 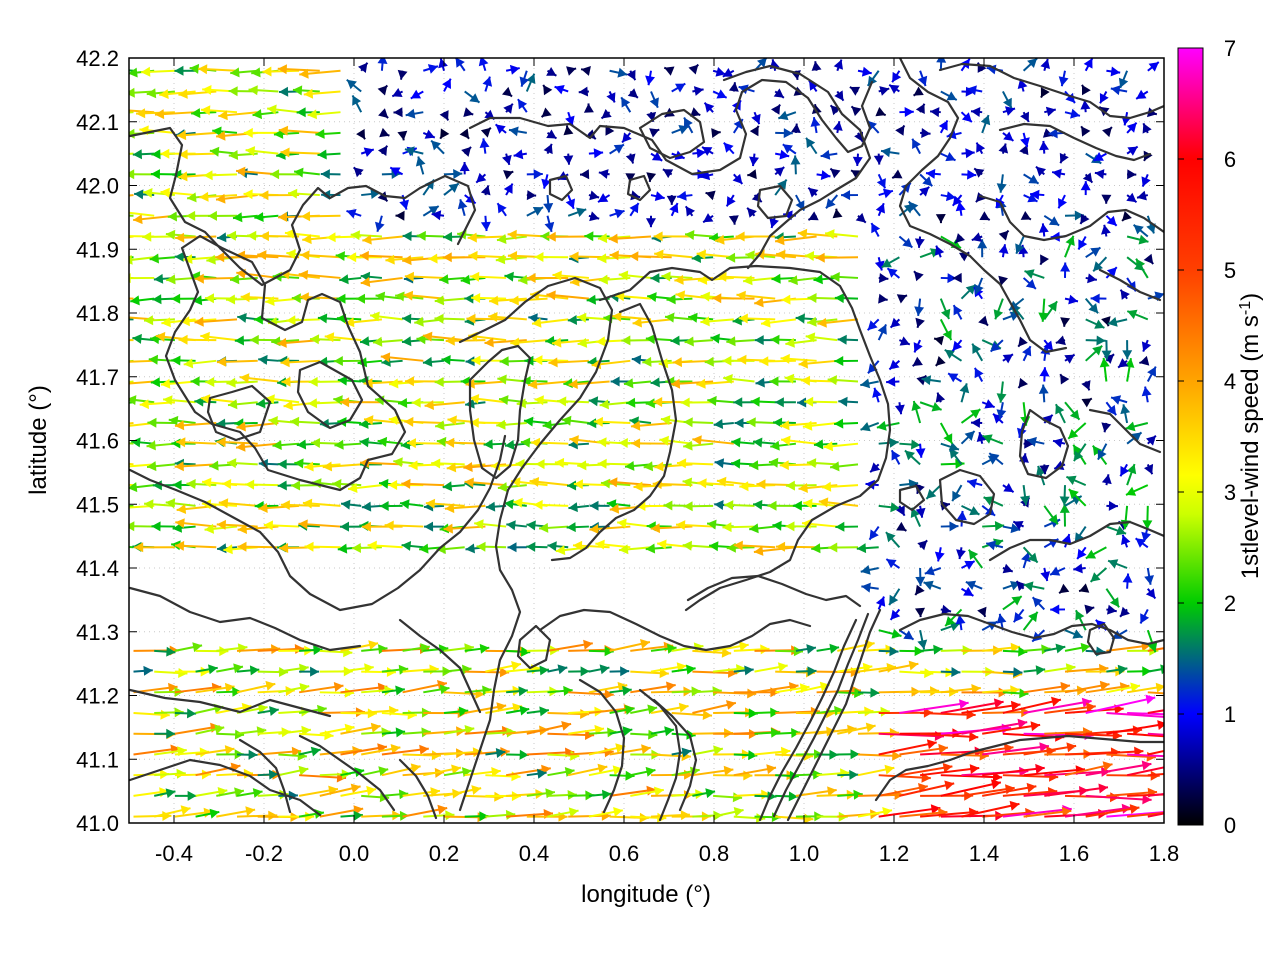 I want to click on x-tick-label: 0.4, so click(x=534, y=853).